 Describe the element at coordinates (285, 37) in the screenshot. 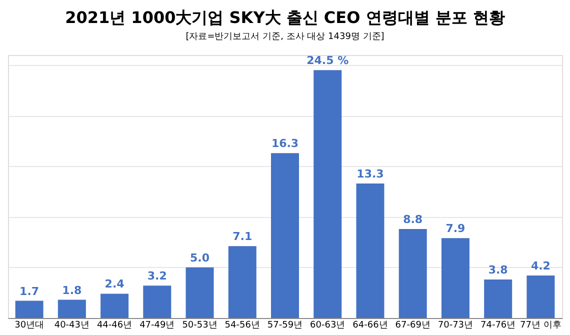

I see `chart-subtitle: [자료=반기보고서 기준, 조사 대상 1439명 기준]` at that location.